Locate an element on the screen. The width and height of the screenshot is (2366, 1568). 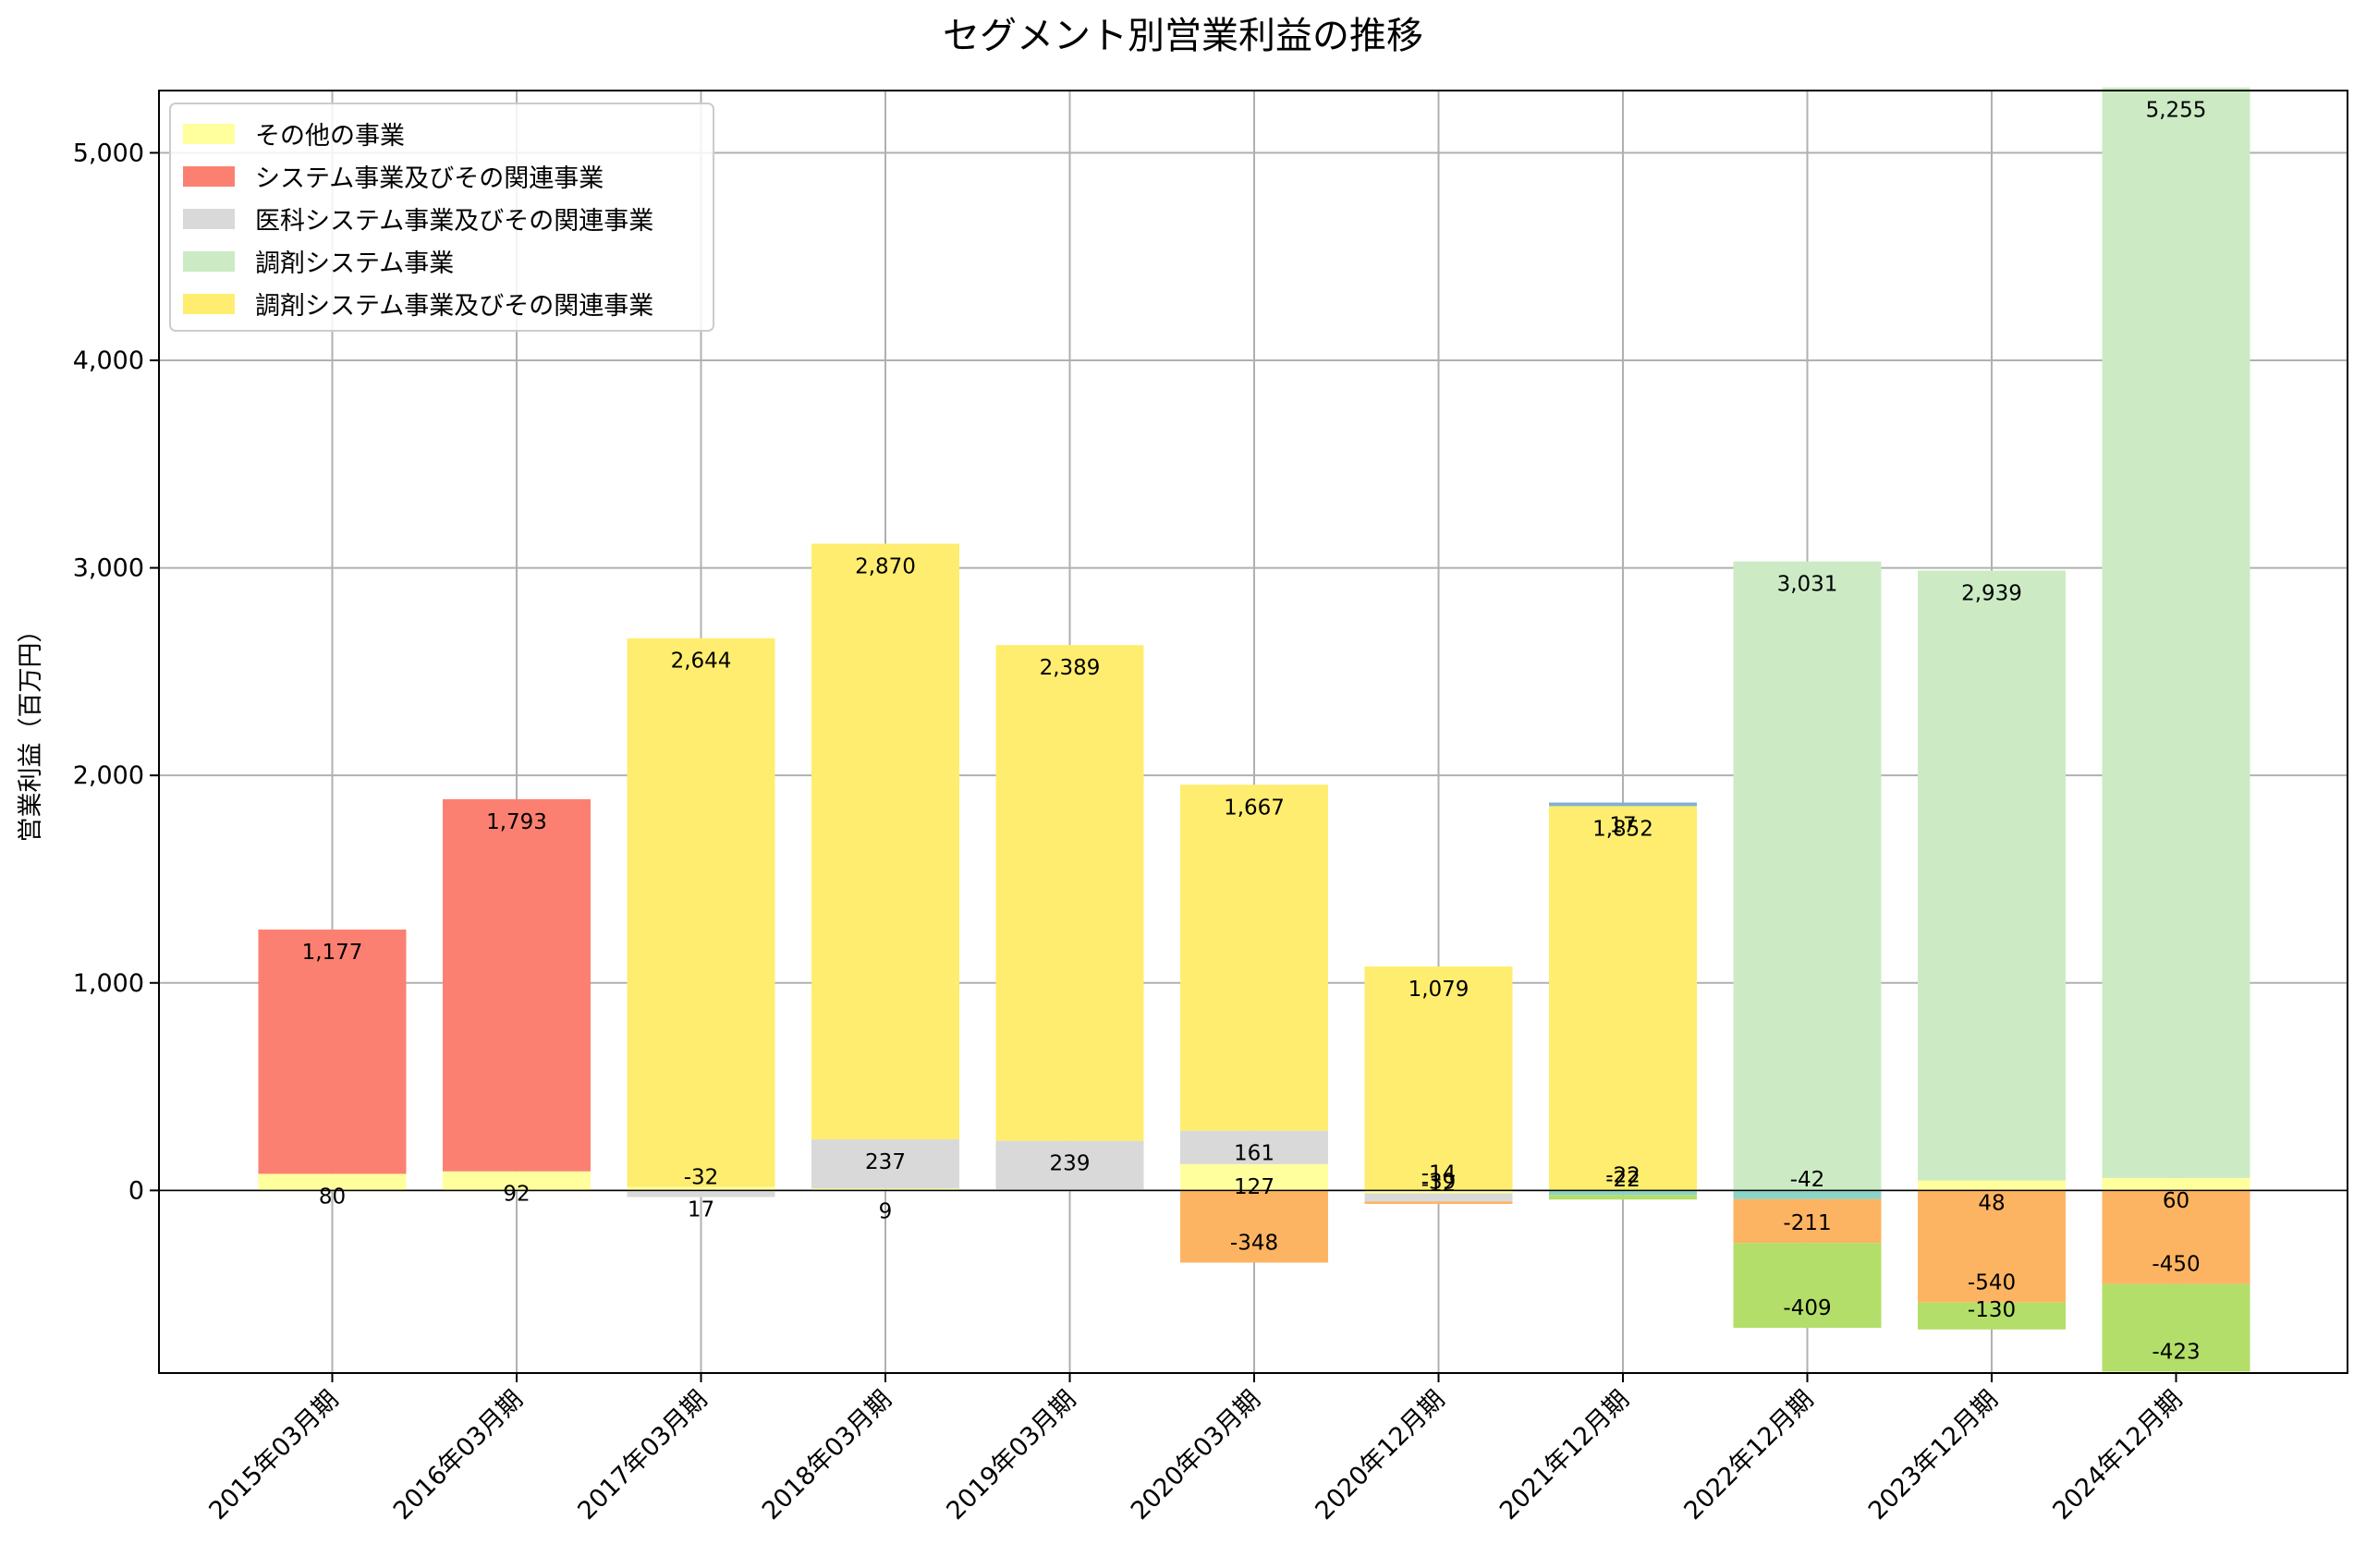
legend-entry: システム事業及びその関連事業 is located at coordinates (430, 178).